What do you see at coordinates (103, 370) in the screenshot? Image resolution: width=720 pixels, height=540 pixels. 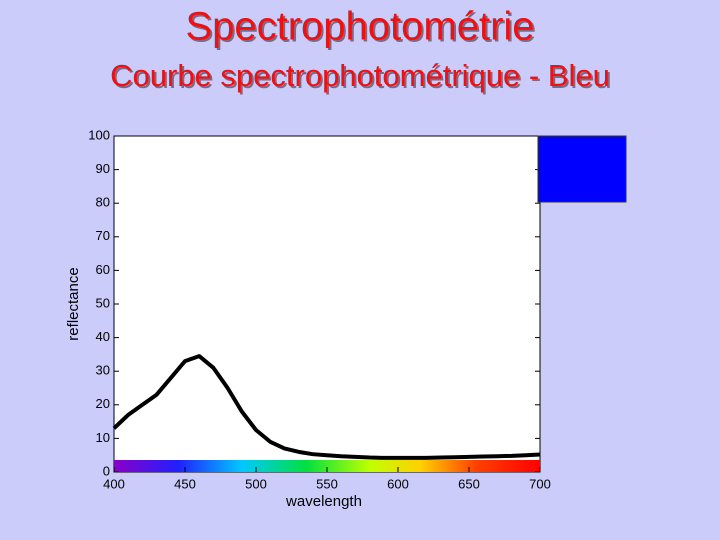 I see `y-tick-label: 30` at bounding box center [103, 370].